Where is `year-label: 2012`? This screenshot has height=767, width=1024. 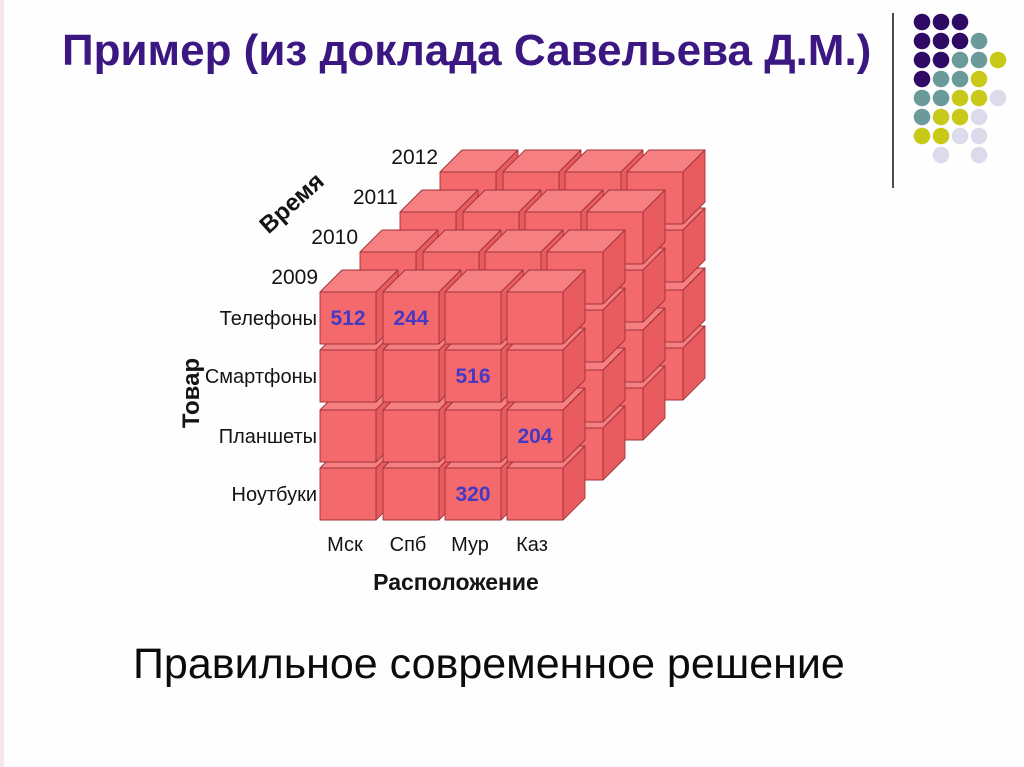 year-label: 2012 is located at coordinates (414, 157).